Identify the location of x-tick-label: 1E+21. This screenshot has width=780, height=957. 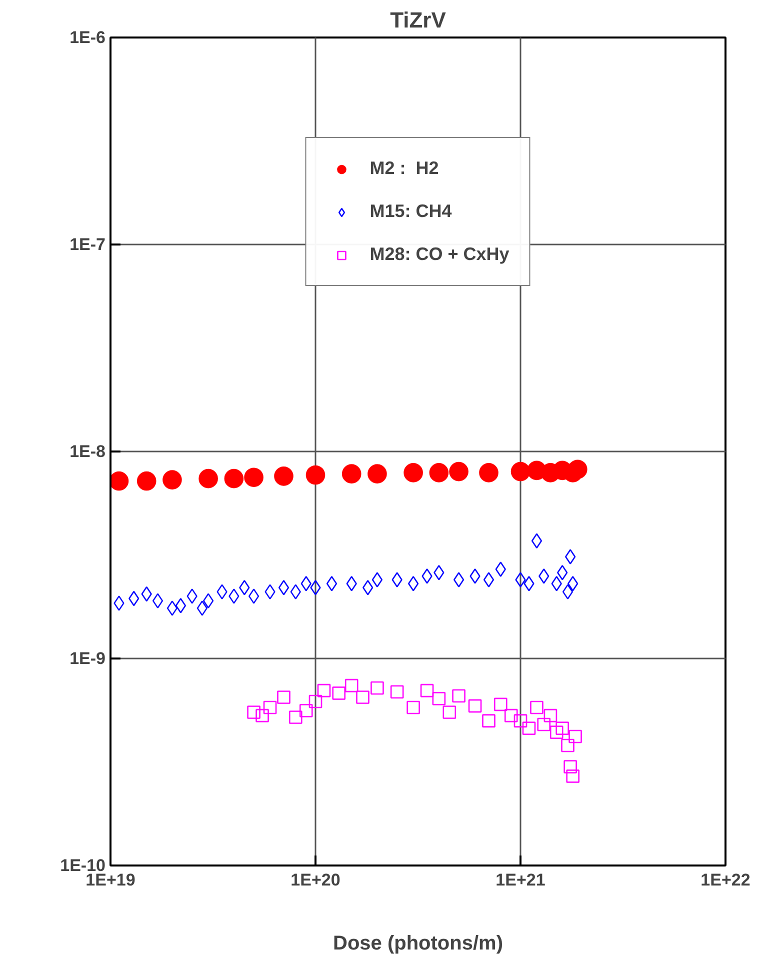
(521, 880).